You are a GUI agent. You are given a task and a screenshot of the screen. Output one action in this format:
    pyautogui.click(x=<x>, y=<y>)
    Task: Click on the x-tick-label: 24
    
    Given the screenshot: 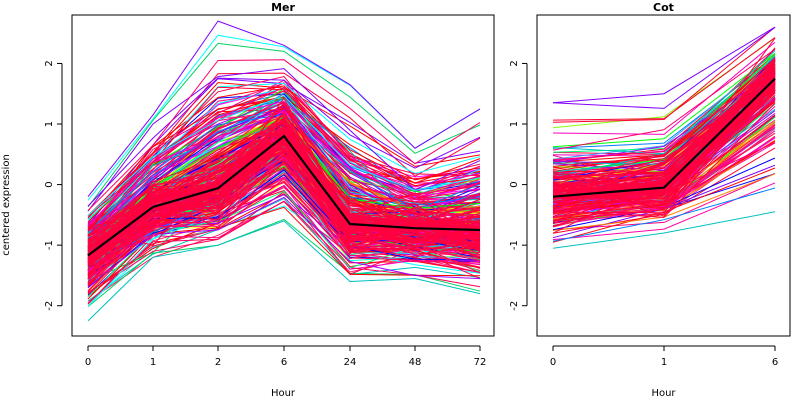 What is the action you would take?
    pyautogui.click(x=350, y=362)
    